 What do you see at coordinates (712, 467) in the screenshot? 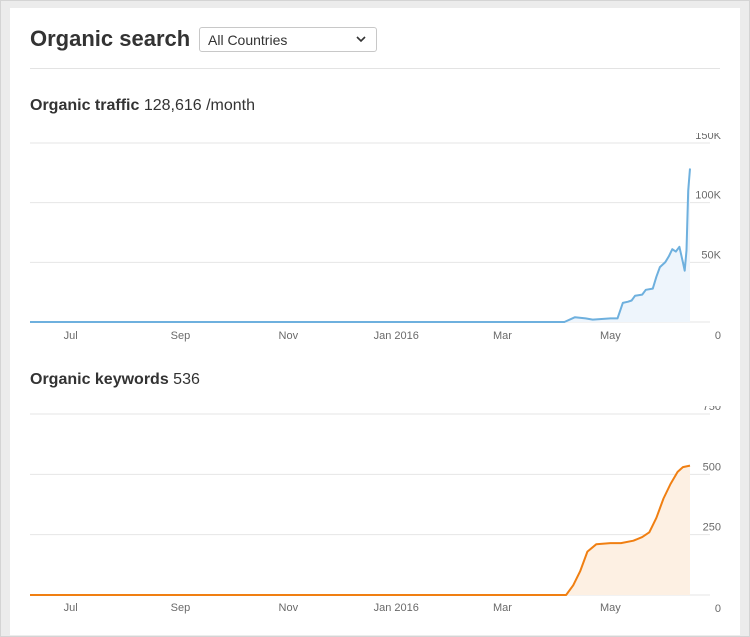
I see `keywords-y-tick-label: 500` at bounding box center [712, 467].